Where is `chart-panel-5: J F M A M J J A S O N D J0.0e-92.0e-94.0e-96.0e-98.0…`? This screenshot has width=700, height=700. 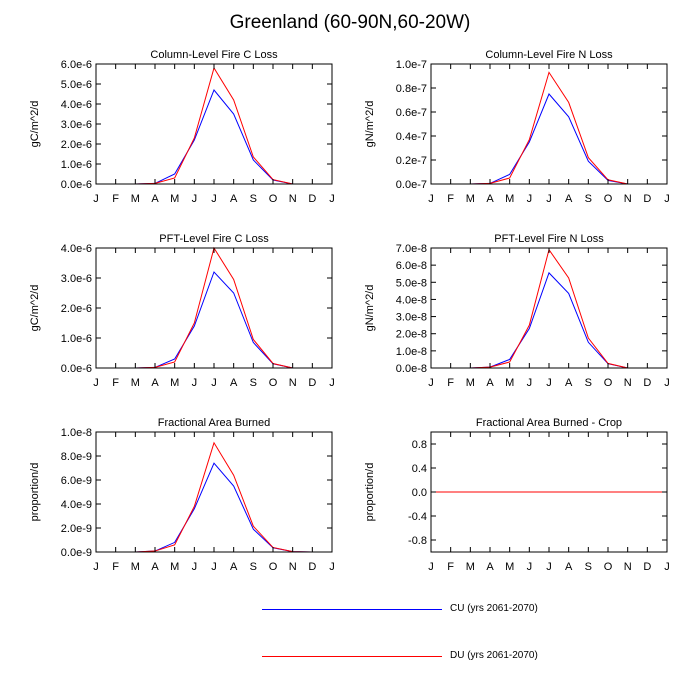
chart-panel-5: J F M A M J J A S O N D J0.0e-92.0e-94.0e-96.0e-98.0… is located at coordinates (182, 495).